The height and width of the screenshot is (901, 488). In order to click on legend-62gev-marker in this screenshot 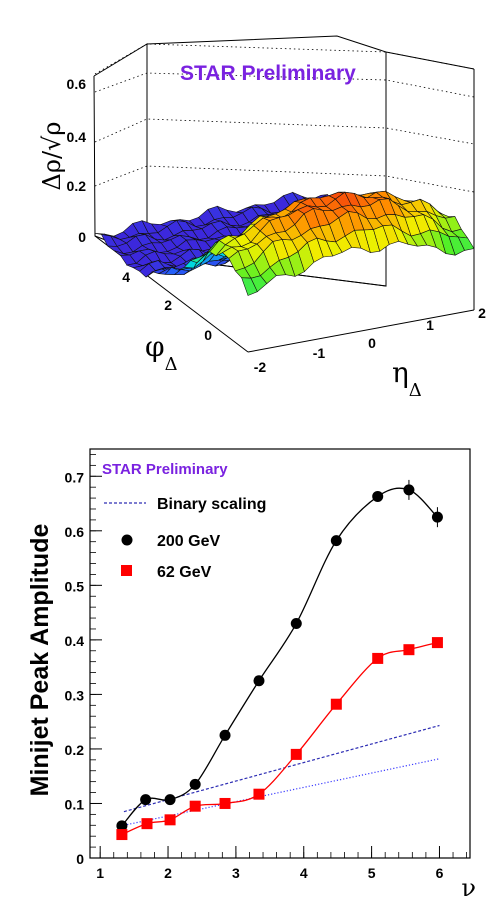, I will do `click(126, 570)`.